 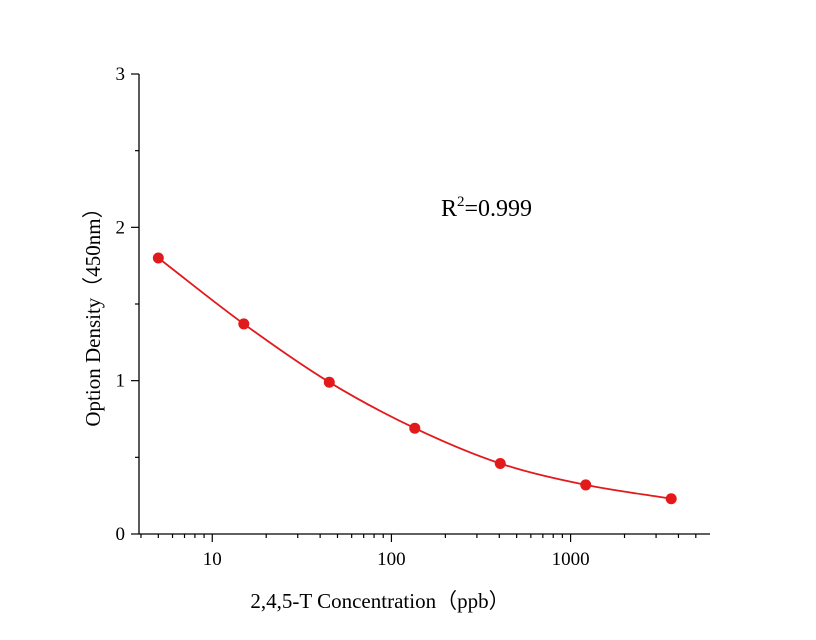 What do you see at coordinates (461, 202) in the screenshot?
I see `r-squared-superscript: 2` at bounding box center [461, 202].